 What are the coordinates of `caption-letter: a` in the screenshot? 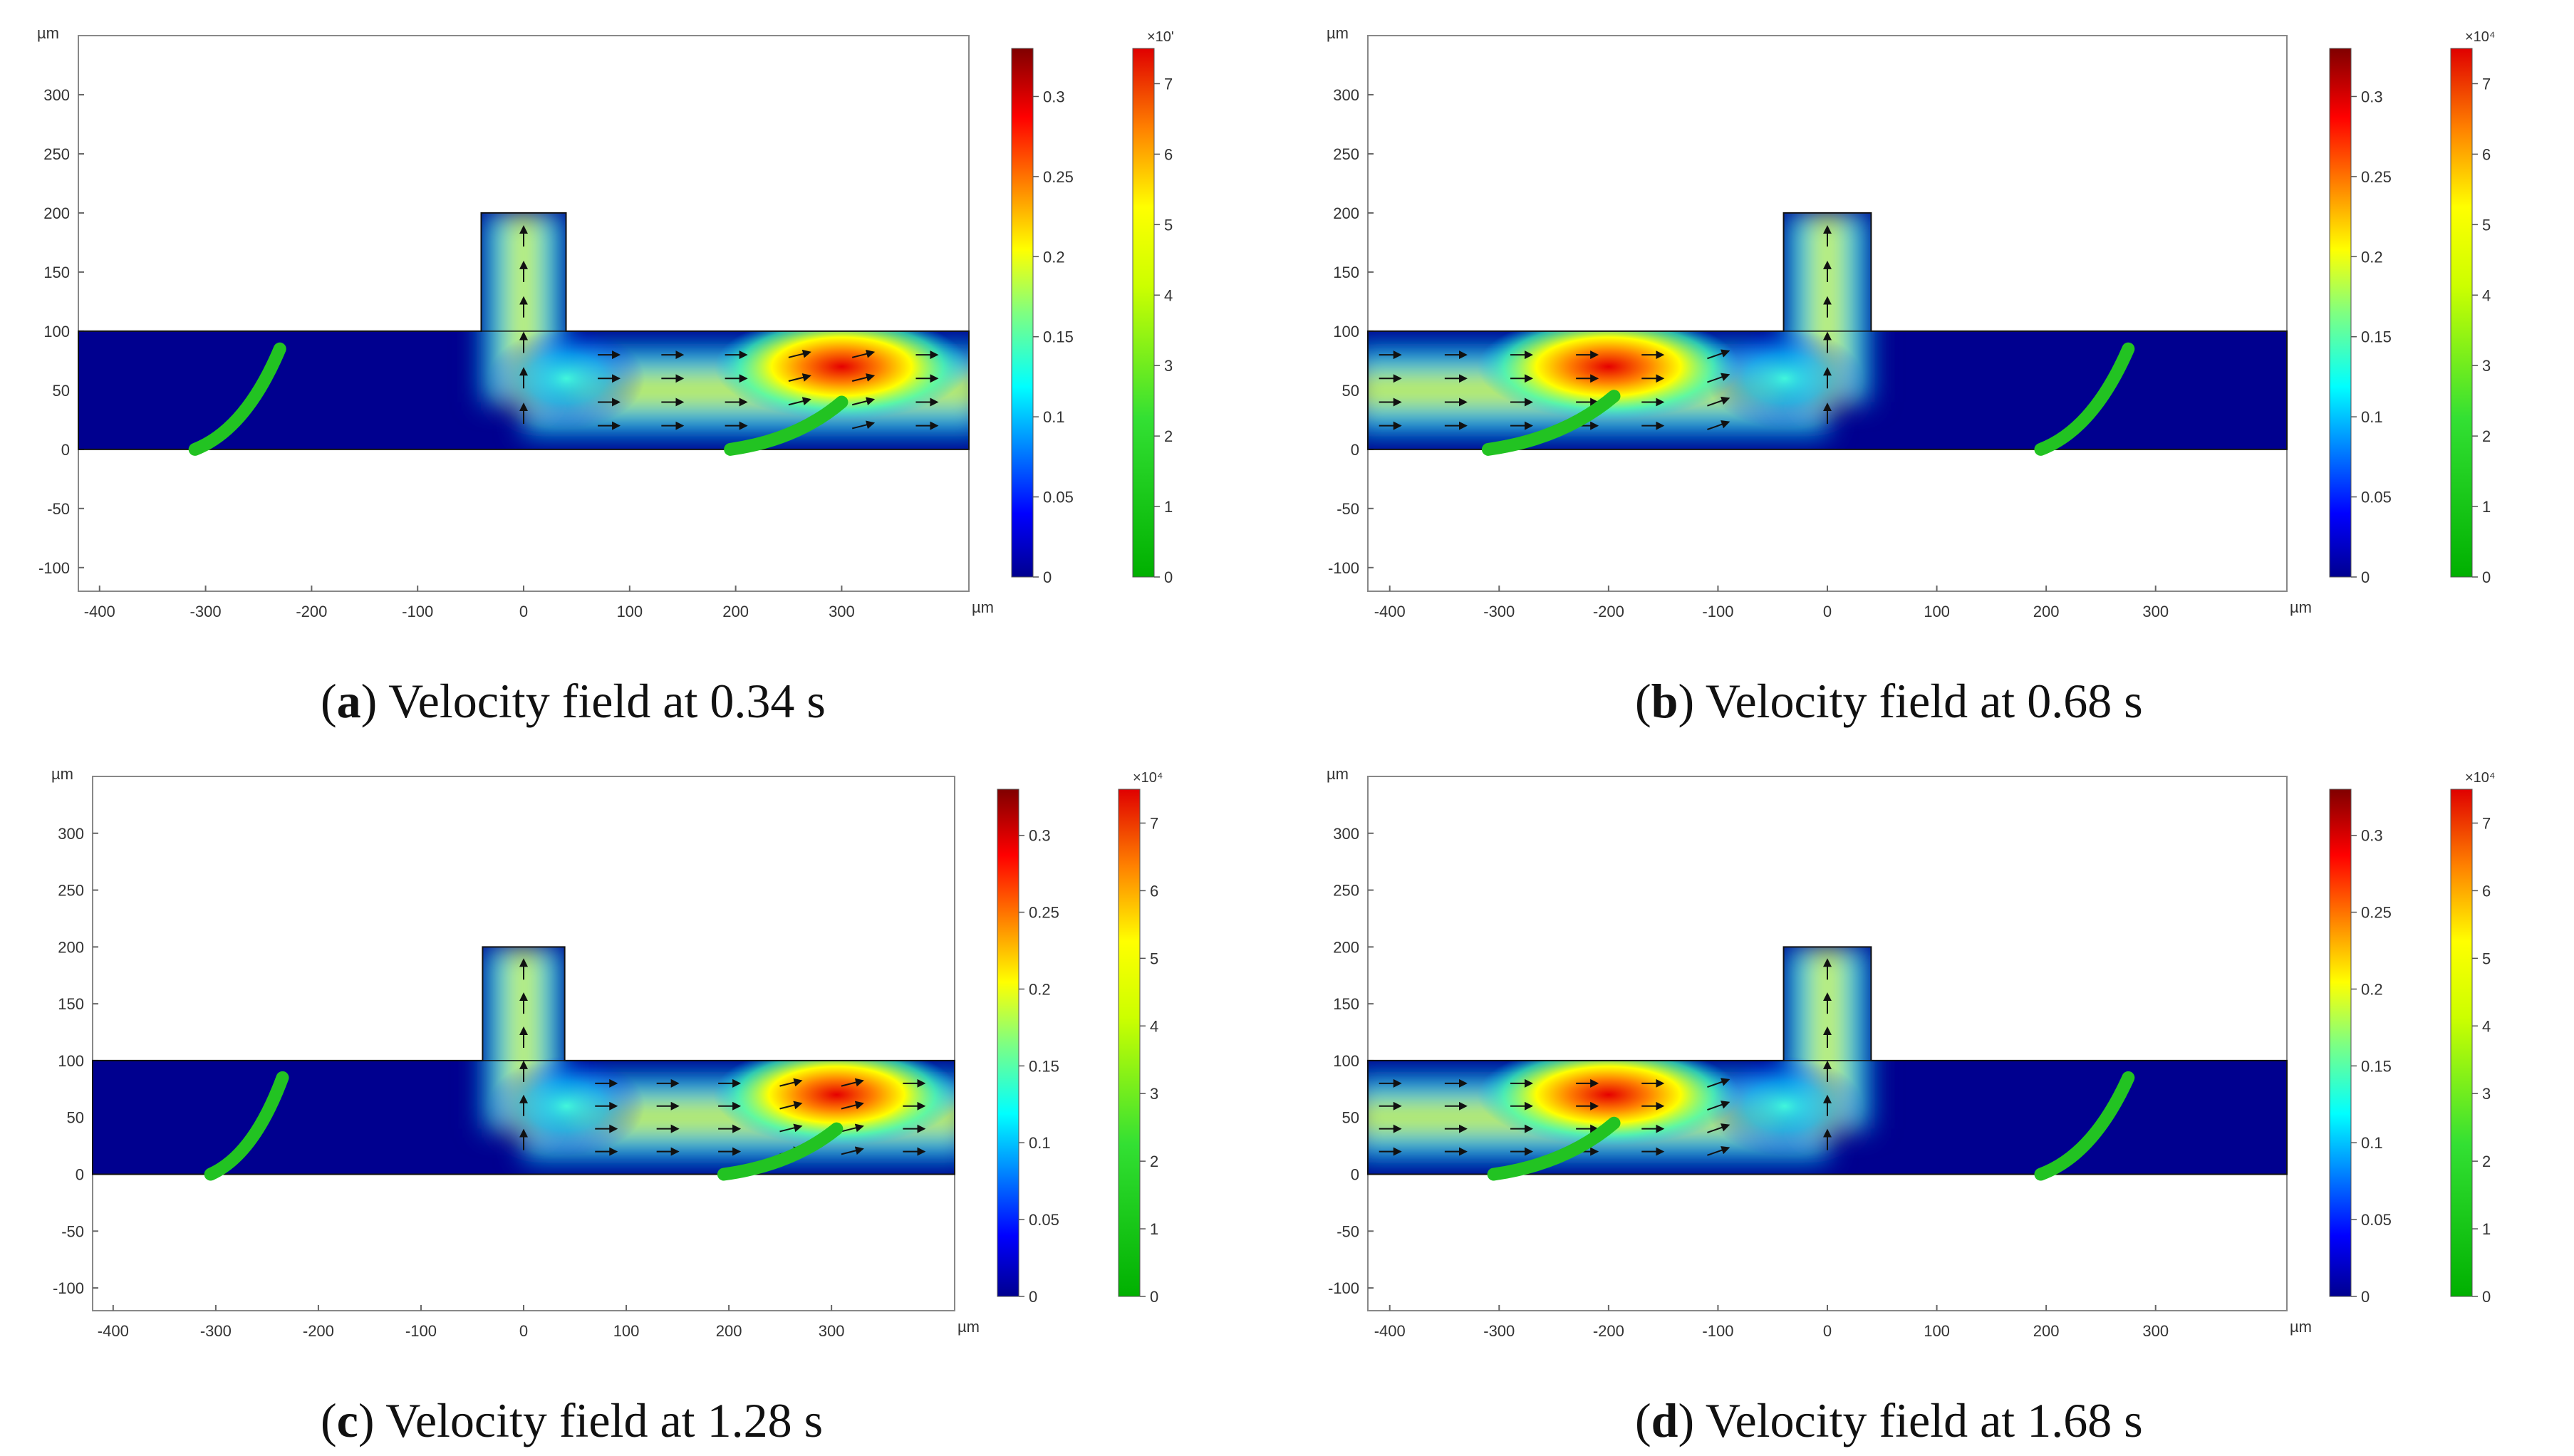 It's located at (349, 701).